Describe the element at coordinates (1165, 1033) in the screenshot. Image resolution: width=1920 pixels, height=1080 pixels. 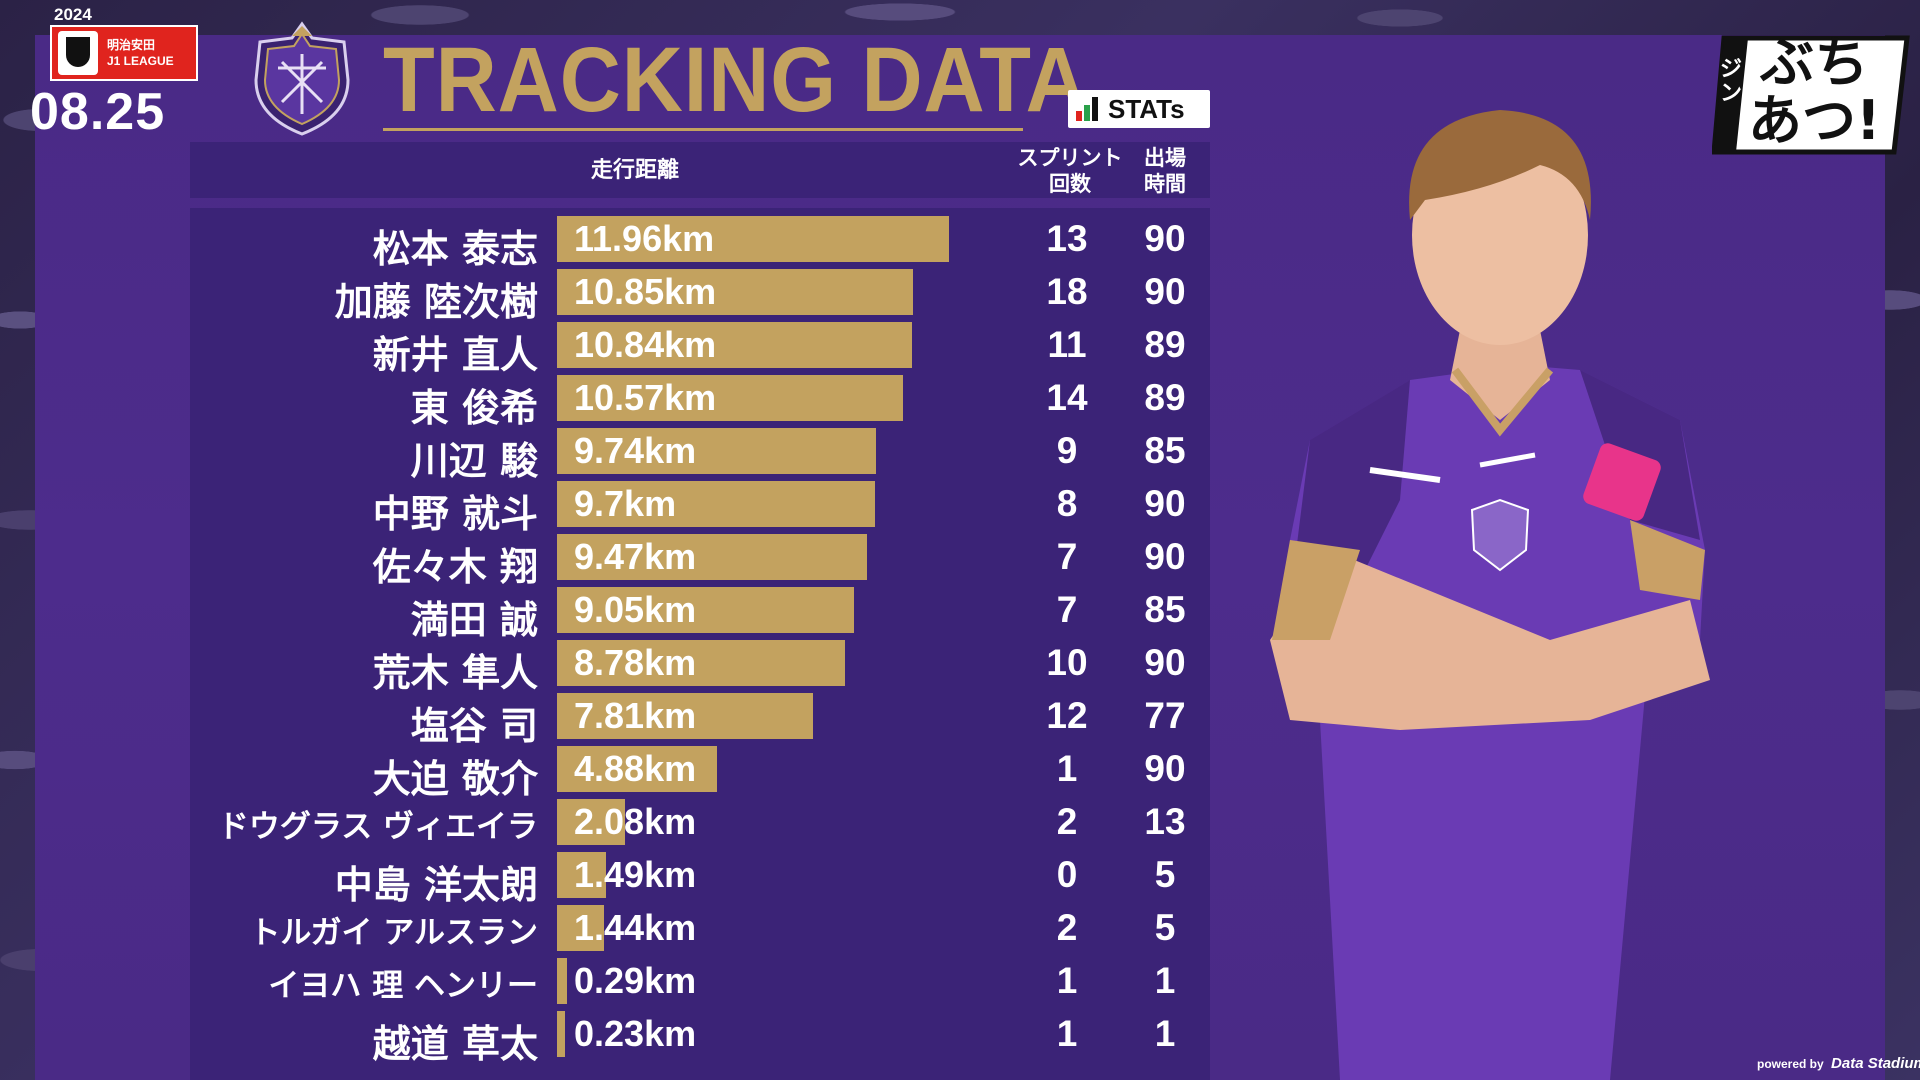
I see `minutes-played: 1` at that location.